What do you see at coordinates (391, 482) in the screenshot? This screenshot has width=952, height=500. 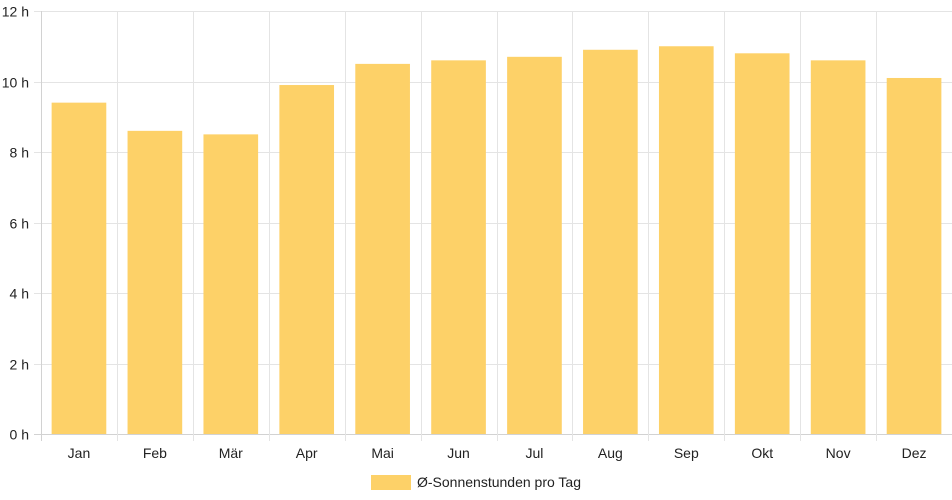 I see `legend-swatch` at bounding box center [391, 482].